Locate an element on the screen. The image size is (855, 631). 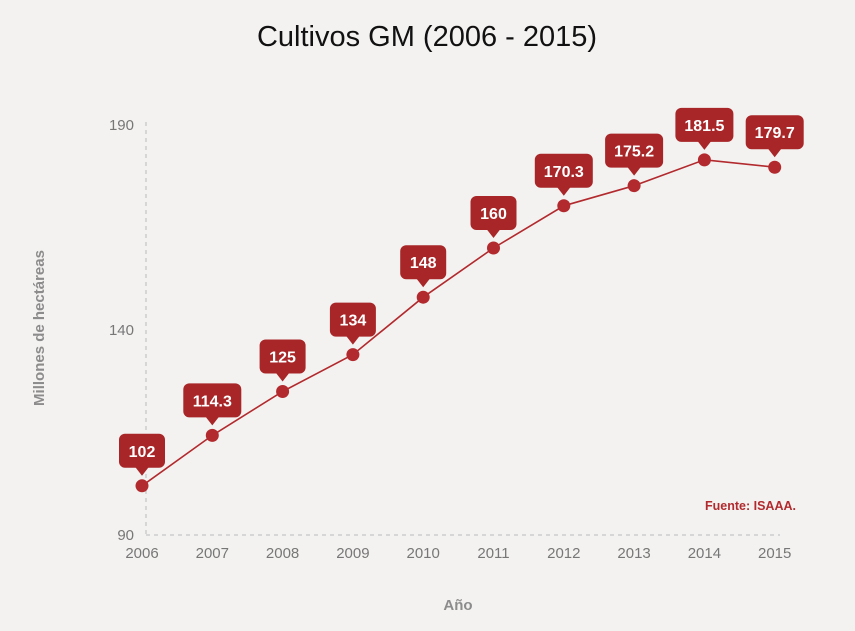
data-label: 179.7 is located at coordinates (774, 136).